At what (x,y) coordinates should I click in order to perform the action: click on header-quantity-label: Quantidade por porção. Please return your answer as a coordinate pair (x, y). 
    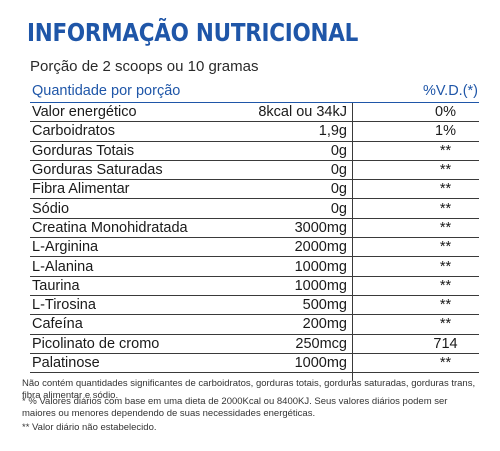
    Looking at the image, I should click on (106, 91).